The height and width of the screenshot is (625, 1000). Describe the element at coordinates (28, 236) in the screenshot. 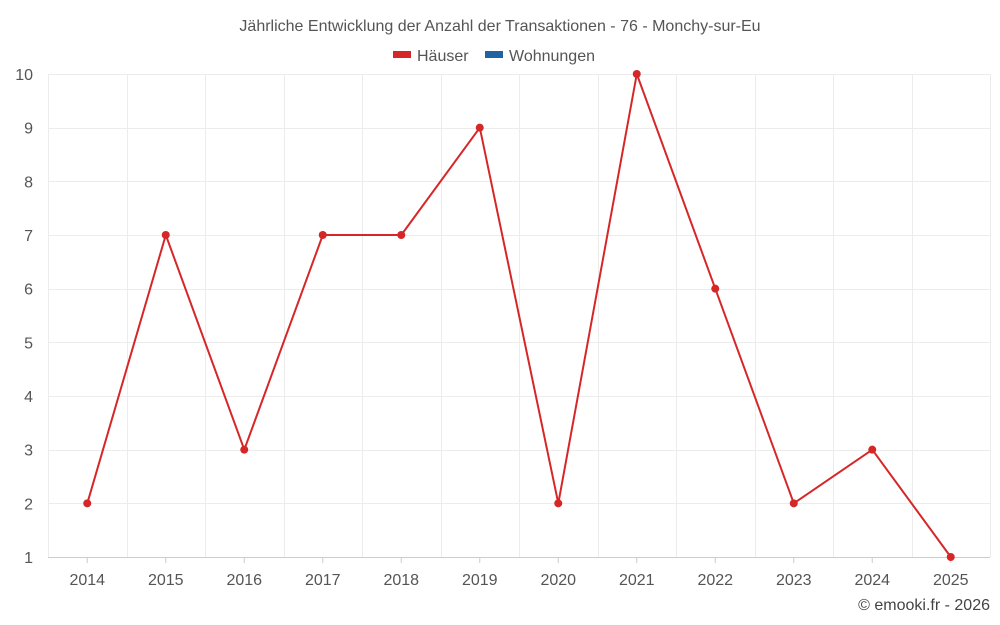

I see `y-tick-label: 7` at that location.